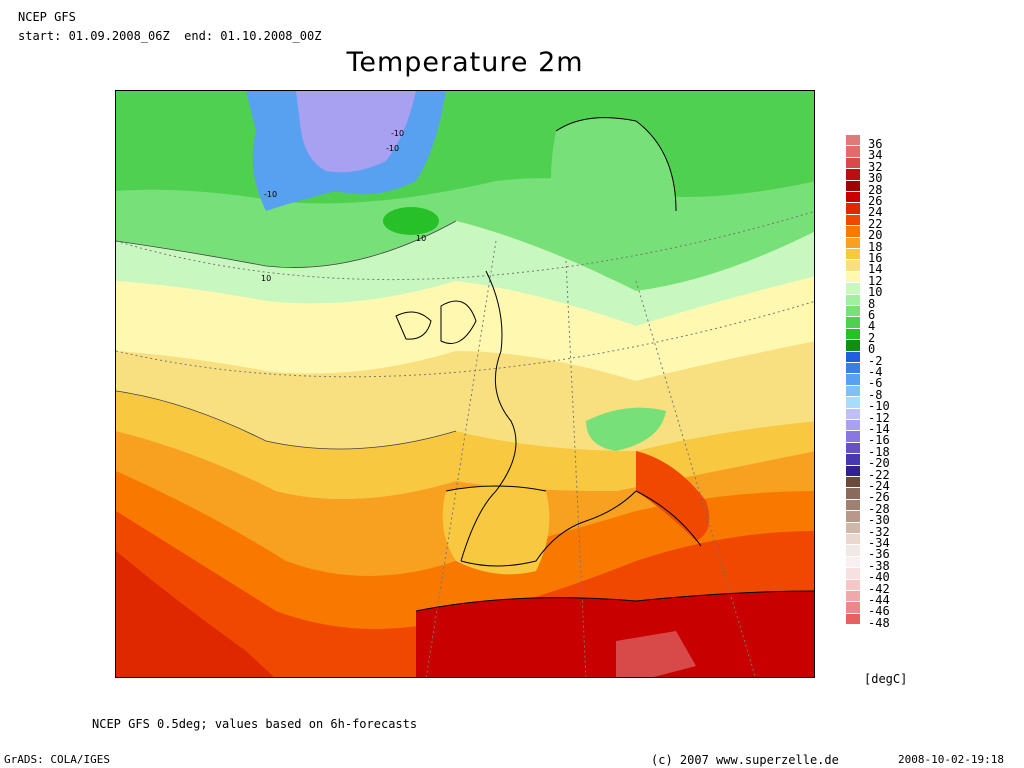 Image resolution: width=1024 pixels, height=768 pixels. I want to click on legend-tick-label: -34, so click(879, 543).